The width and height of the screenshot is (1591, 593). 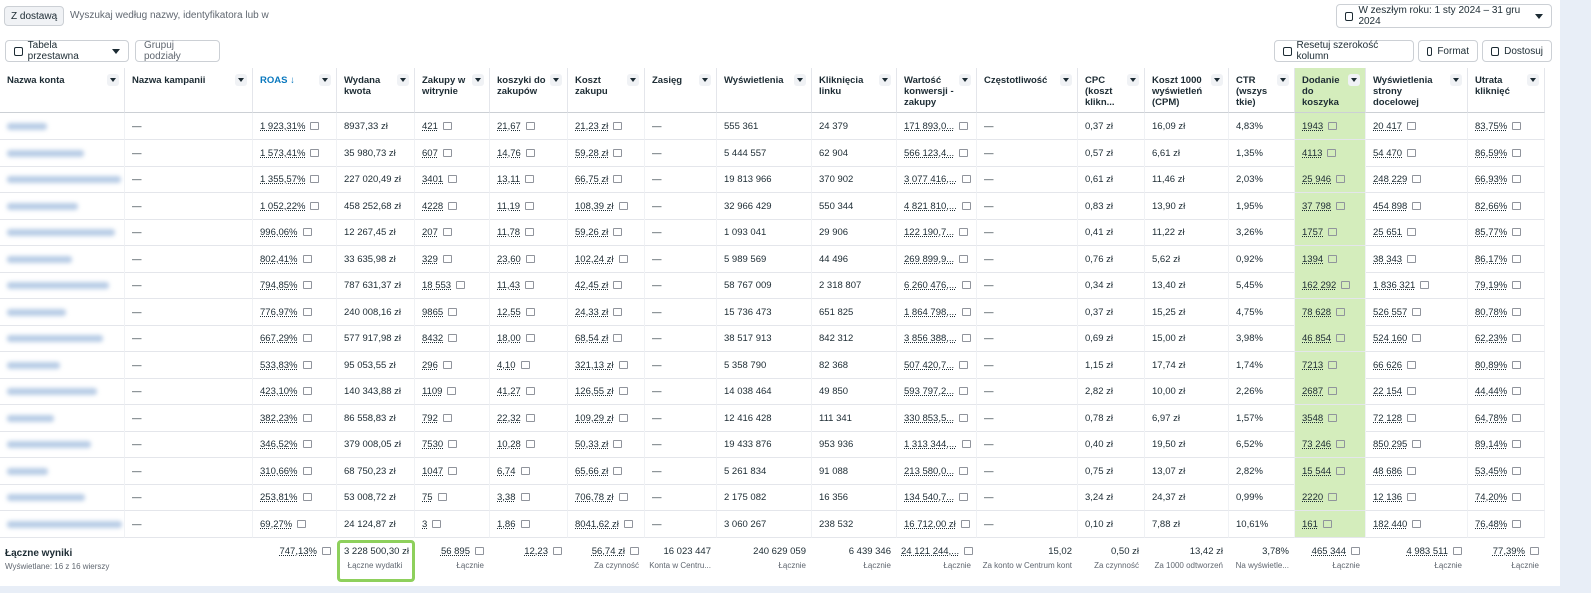 What do you see at coordinates (1330, 285) in the screenshot?
I see `table-cell: 162 292` at bounding box center [1330, 285].